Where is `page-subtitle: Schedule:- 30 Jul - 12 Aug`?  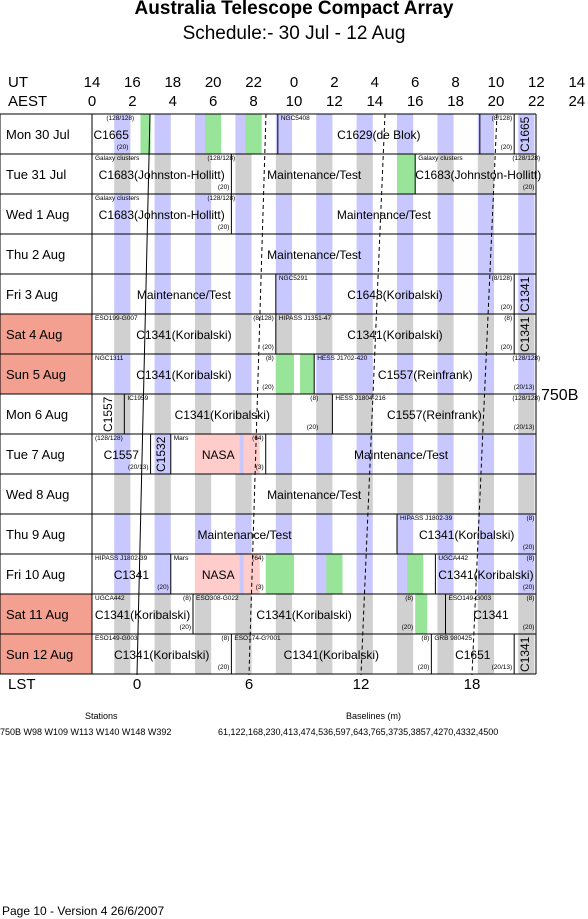 page-subtitle: Schedule:- 30 Jul - 12 Aug is located at coordinates (294, 33).